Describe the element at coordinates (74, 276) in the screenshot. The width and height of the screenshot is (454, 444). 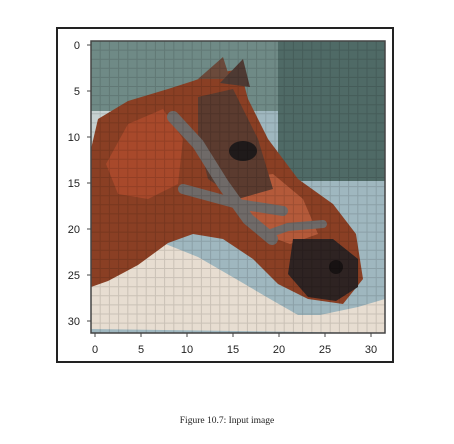
I see `y-tick-label: 25` at that location.